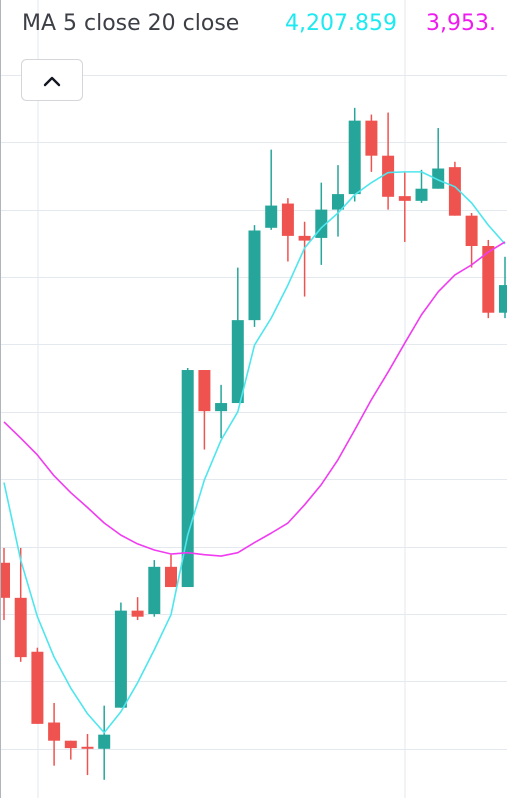  I want to click on button-frame, so click(52, 80).